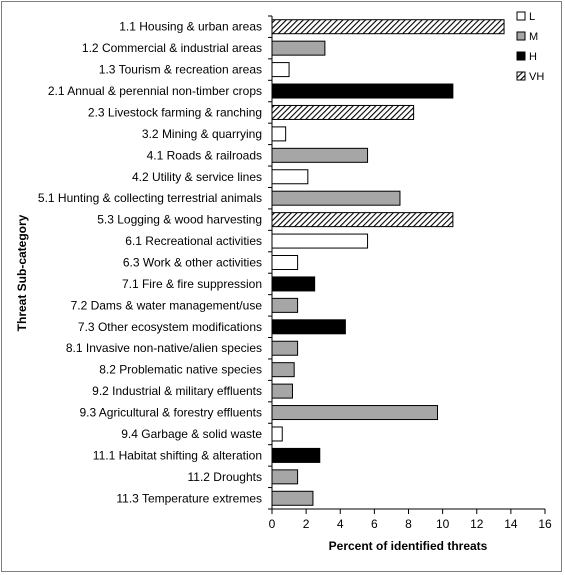 Image resolution: width=565 pixels, height=575 pixels. I want to click on legend-label-vh: VH, so click(536, 77).